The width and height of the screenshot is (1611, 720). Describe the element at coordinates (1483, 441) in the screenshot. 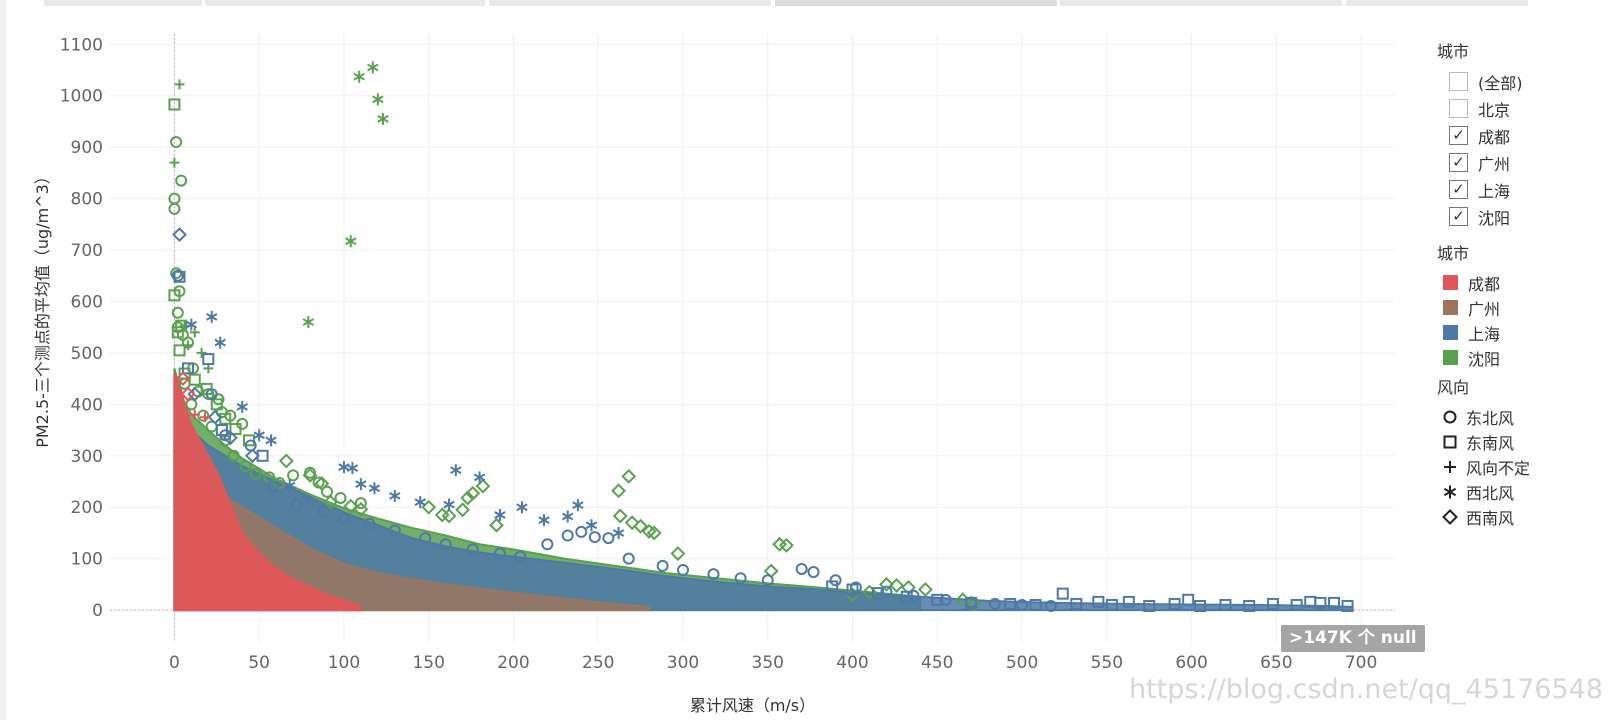

I see `wind-shape-item: 东南风` at that location.